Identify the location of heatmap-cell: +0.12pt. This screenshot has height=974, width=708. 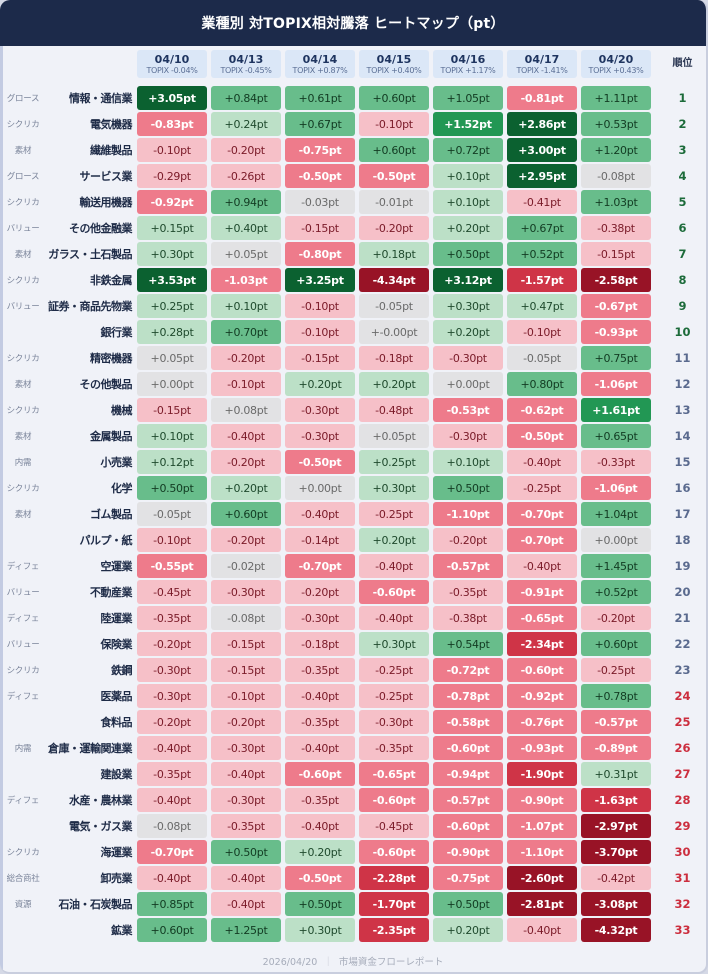
(172, 462).